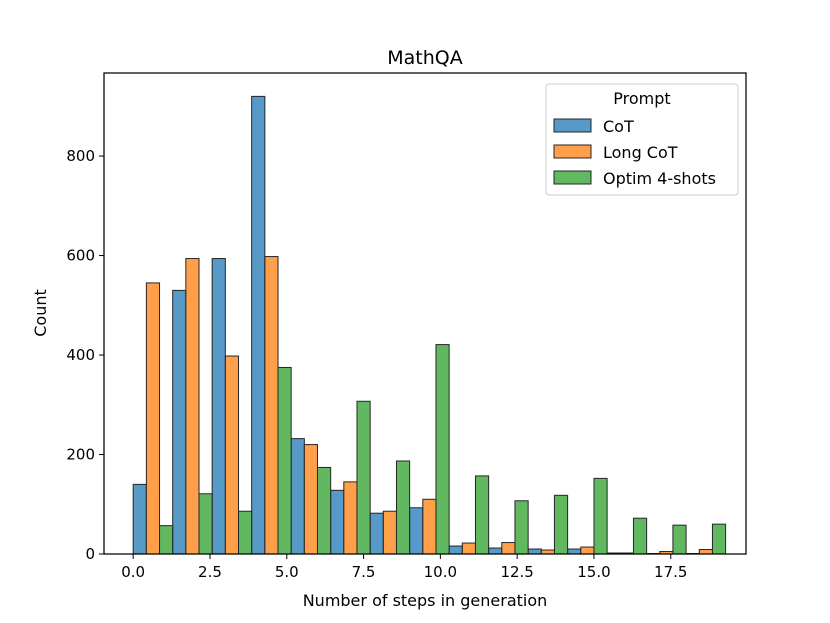 The width and height of the screenshot is (830, 623). What do you see at coordinates (440, 572) in the screenshot?
I see `x-tick-label: 10.0` at bounding box center [440, 572].